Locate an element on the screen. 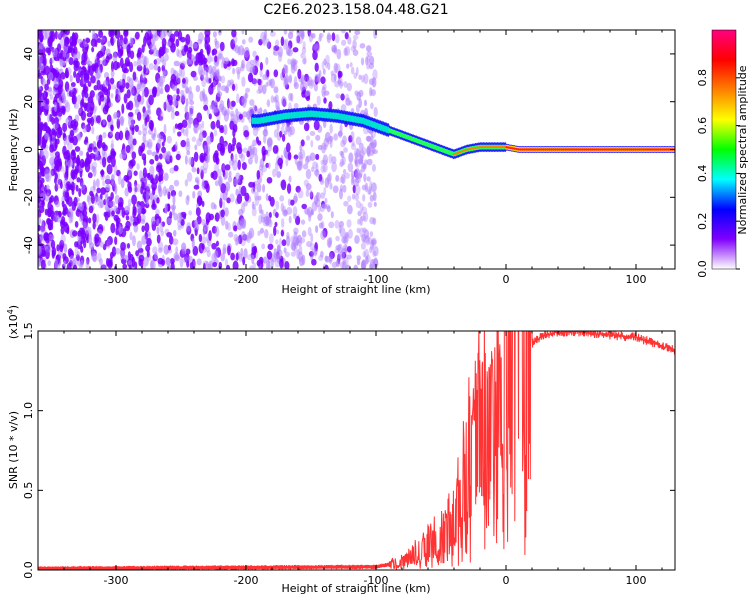  y-tick-label: 1.0 is located at coordinates (28, 411).